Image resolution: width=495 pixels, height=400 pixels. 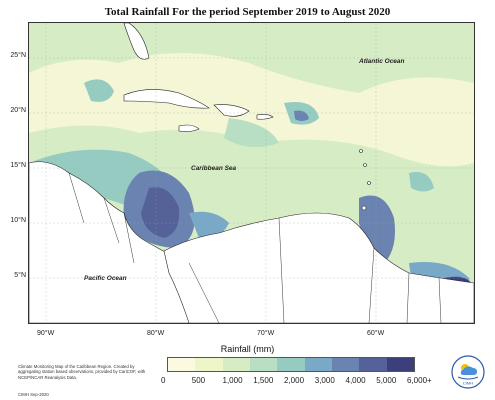 What do you see at coordinates (18, 220) in the screenshot?
I see `lat-label-10n: 10°N` at bounding box center [18, 220].